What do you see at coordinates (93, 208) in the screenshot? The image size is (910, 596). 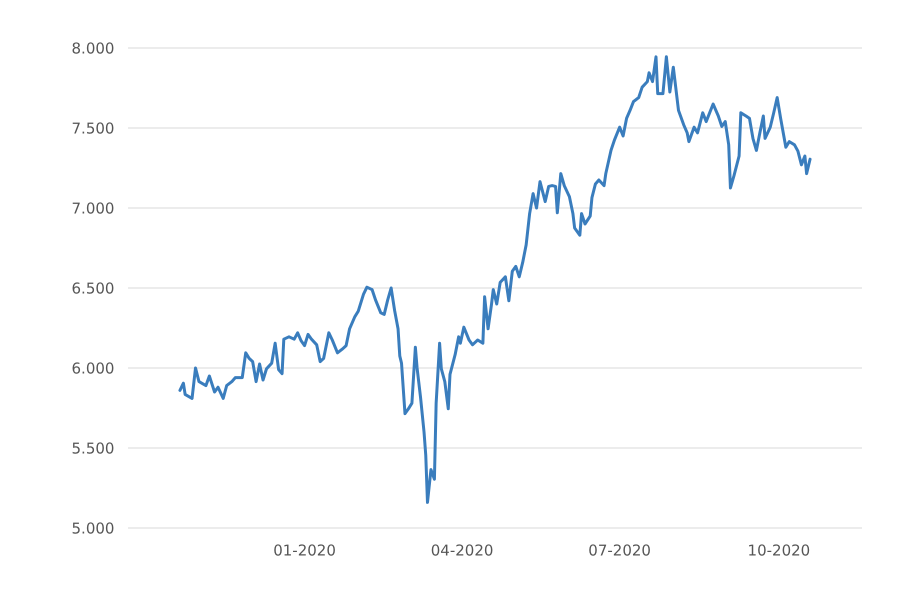 I see `y-tick-label: 7.000` at bounding box center [93, 208].